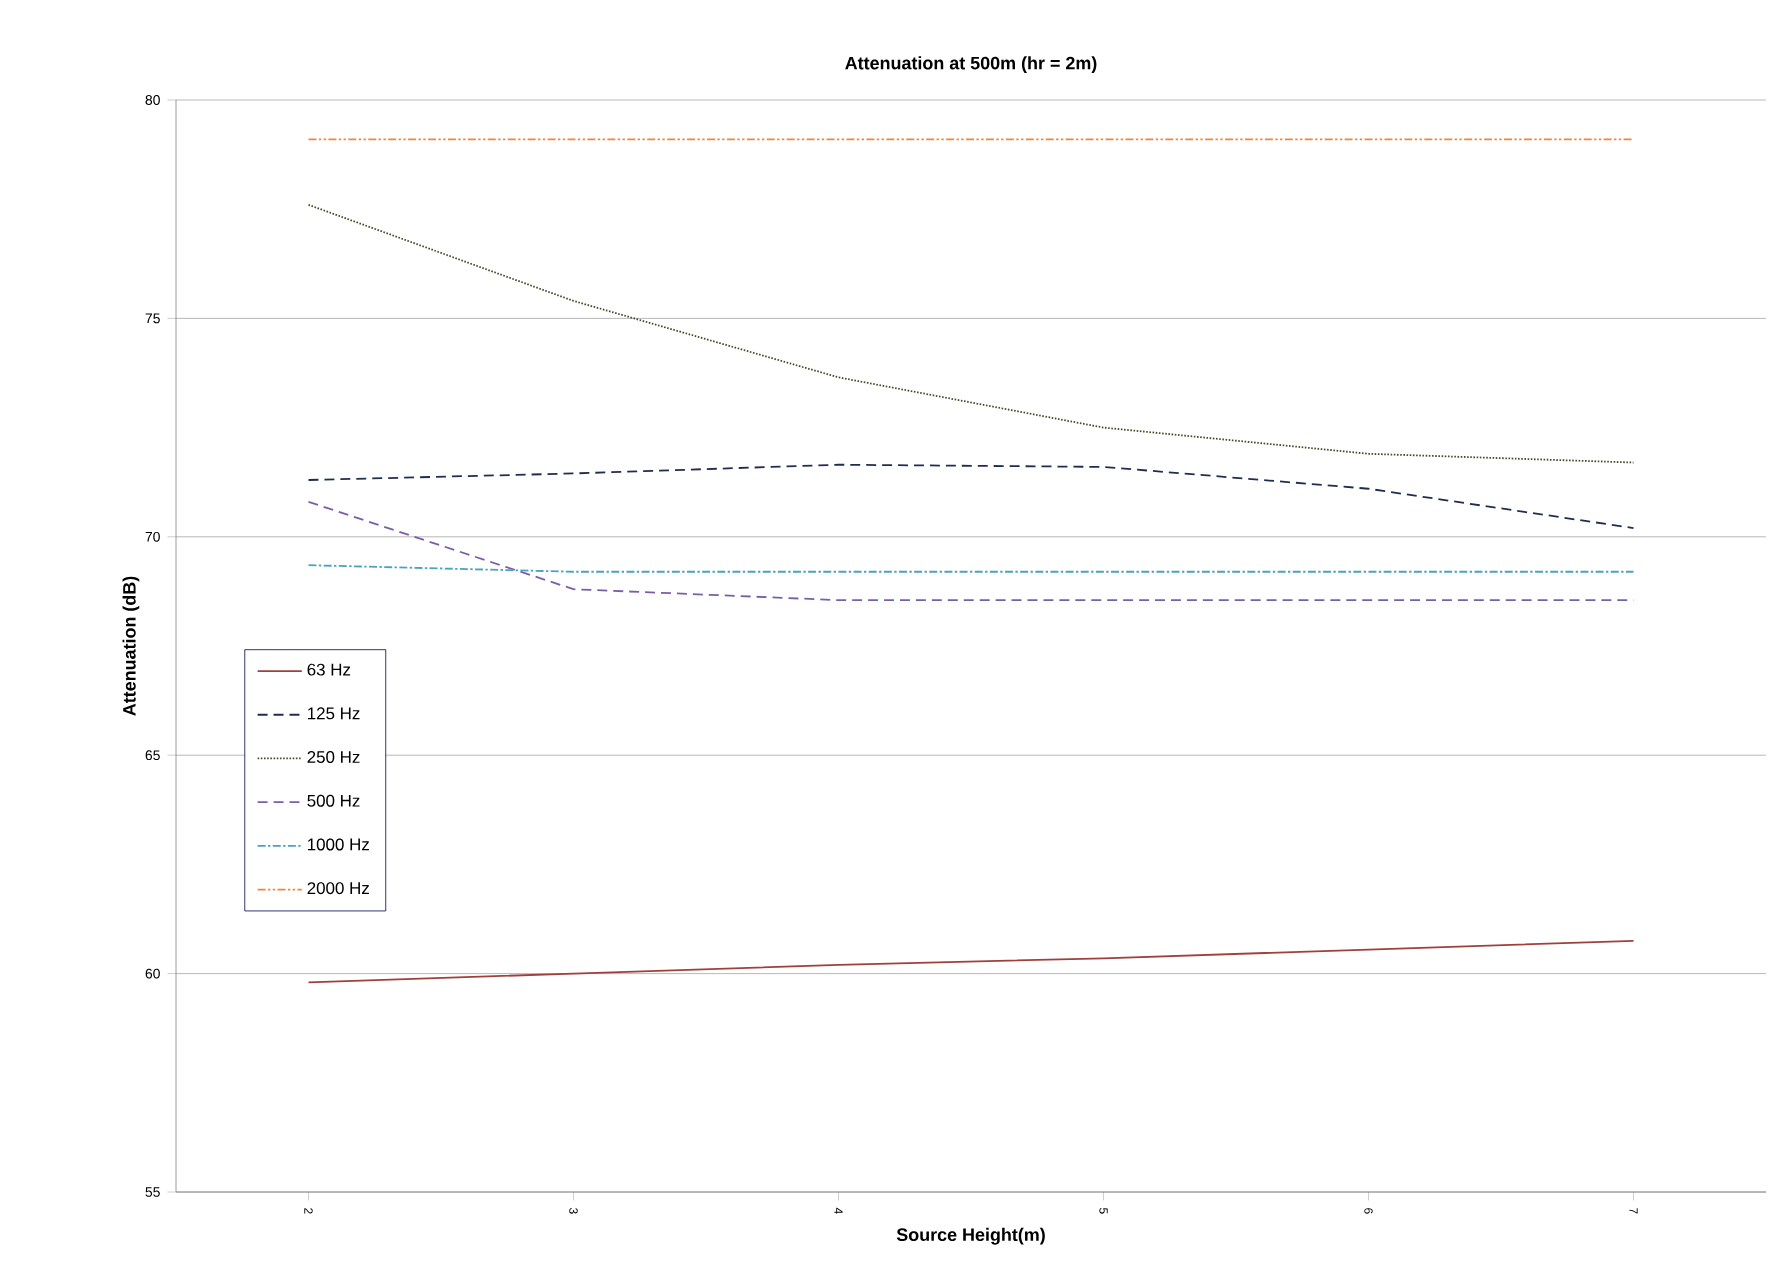 Image resolution: width=1786 pixels, height=1288 pixels. What do you see at coordinates (338, 844) in the screenshot?
I see `legend-label: 1000 Hz` at bounding box center [338, 844].